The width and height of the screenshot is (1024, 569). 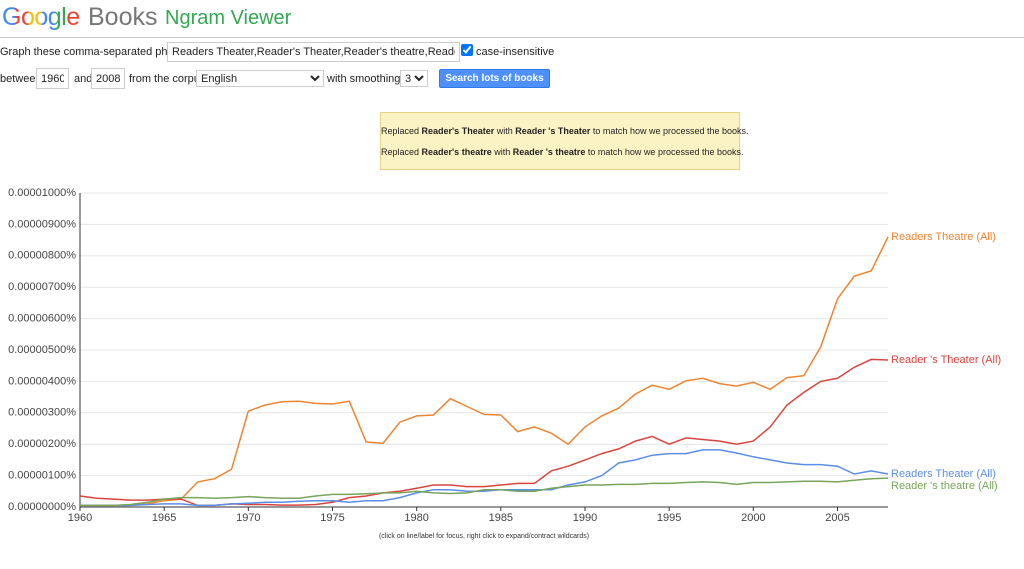 I want to click on series-label: Readers Theater (All), so click(x=943, y=474).